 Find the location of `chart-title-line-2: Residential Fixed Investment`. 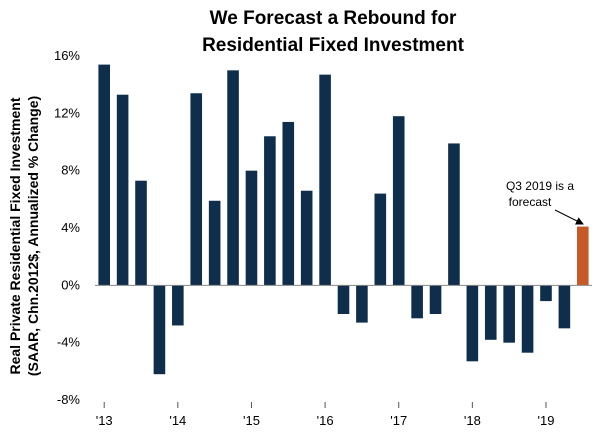

chart-title-line-2: Residential Fixed Investment is located at coordinates (333, 45).